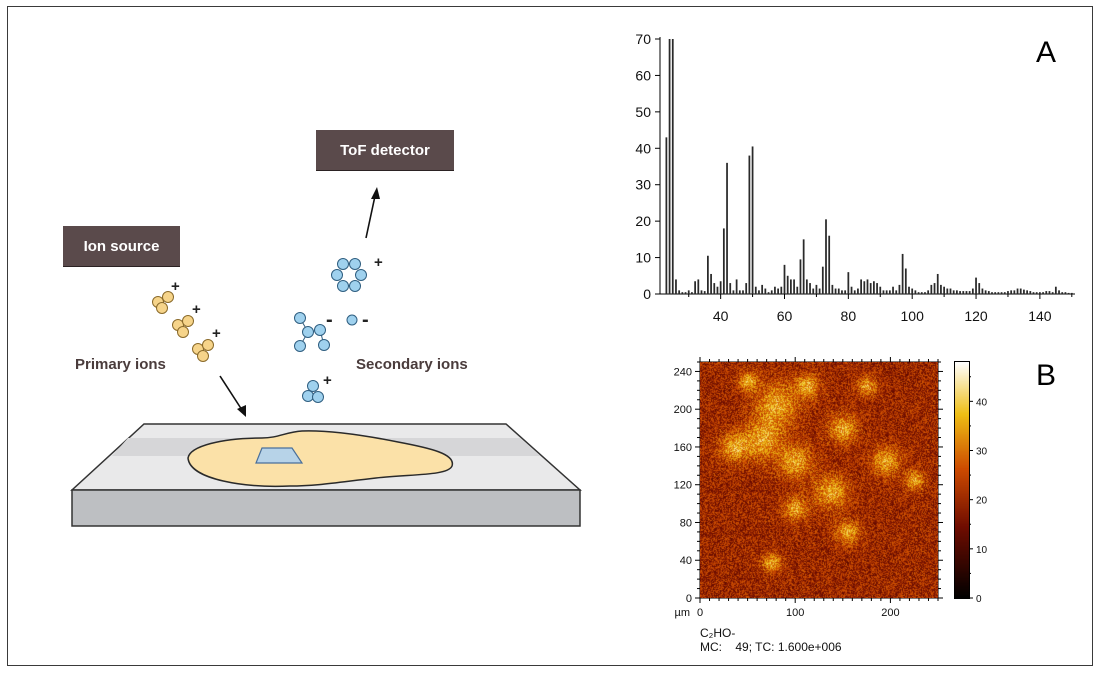  What do you see at coordinates (700, 613) in the screenshot?
I see `x-tick-label: 0` at bounding box center [700, 613].